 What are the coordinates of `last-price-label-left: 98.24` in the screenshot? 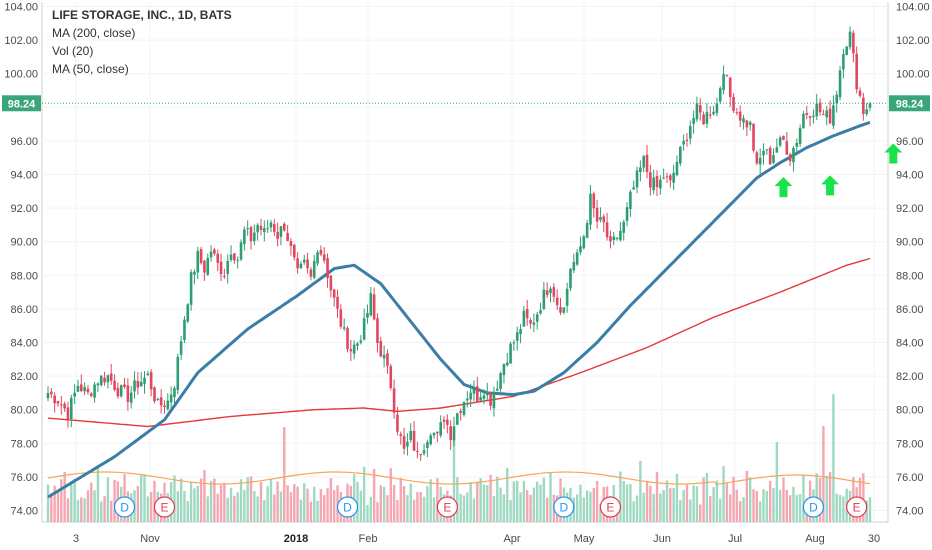 It's located at (22, 104).